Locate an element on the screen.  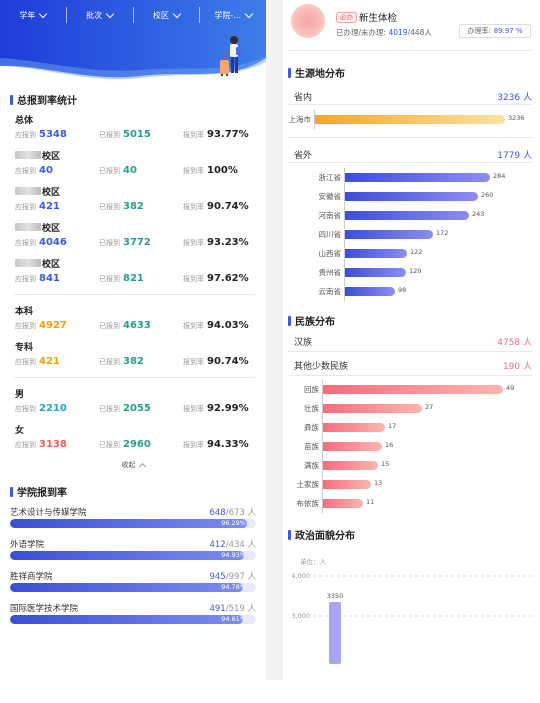
out-province-bar-row: 河南省 243 is located at coordinates (411, 215).